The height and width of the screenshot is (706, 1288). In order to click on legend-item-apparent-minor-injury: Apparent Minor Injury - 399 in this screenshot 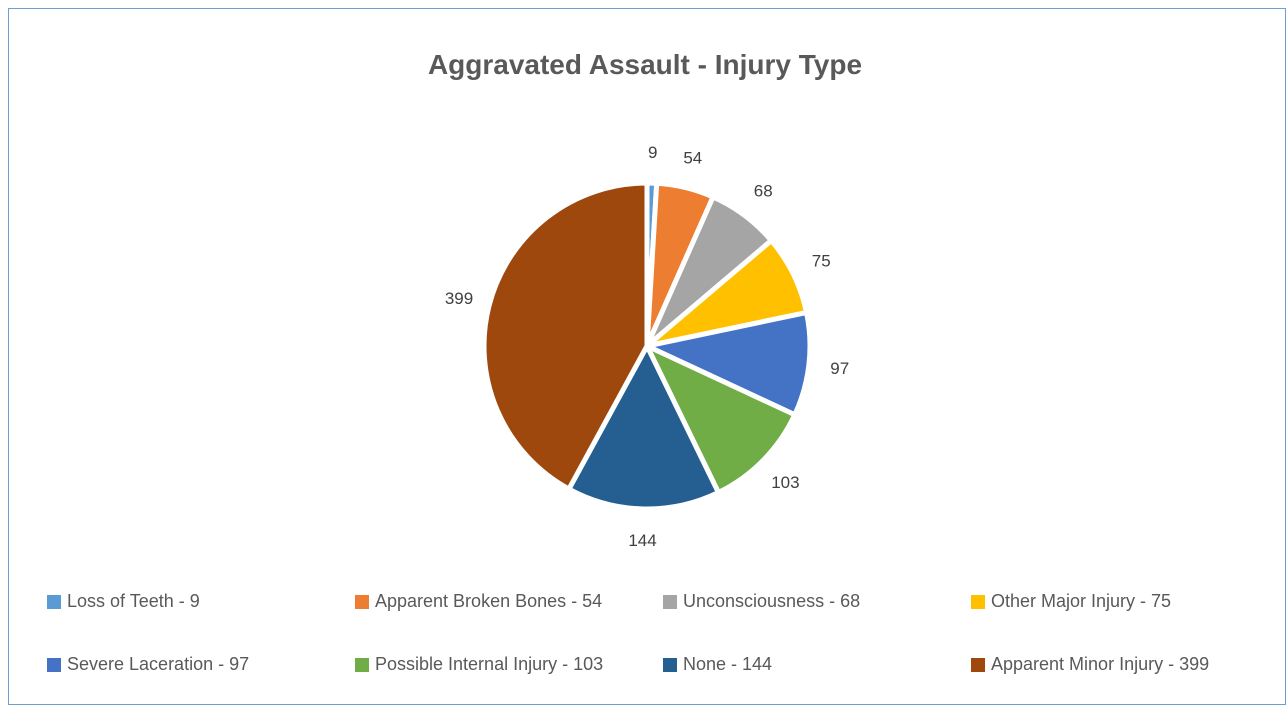, I will do `click(1090, 664)`.